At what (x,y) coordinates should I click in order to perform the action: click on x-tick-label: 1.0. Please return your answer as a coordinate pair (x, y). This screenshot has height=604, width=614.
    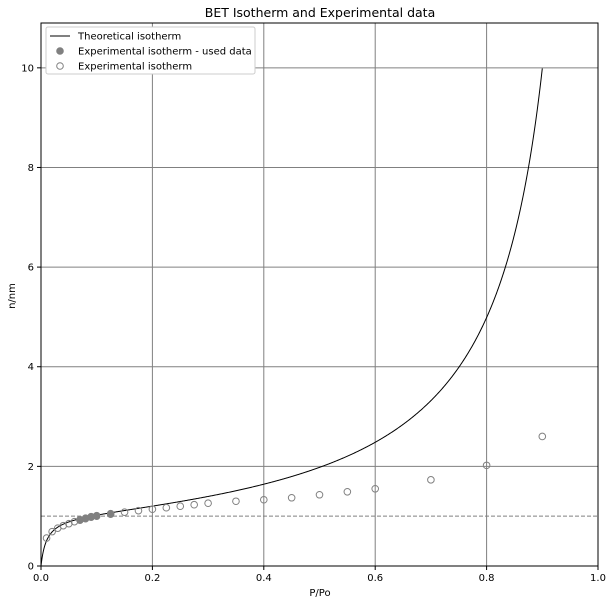
    Looking at the image, I should click on (598, 578).